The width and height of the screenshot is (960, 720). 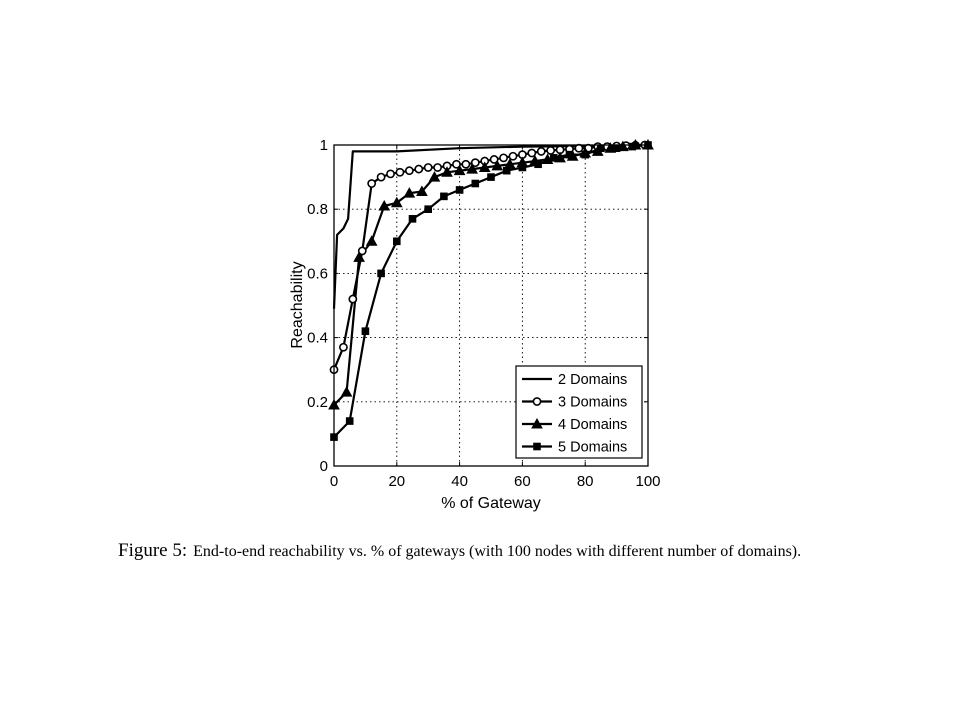 I want to click on x-tick-label: 40, so click(x=459, y=481).